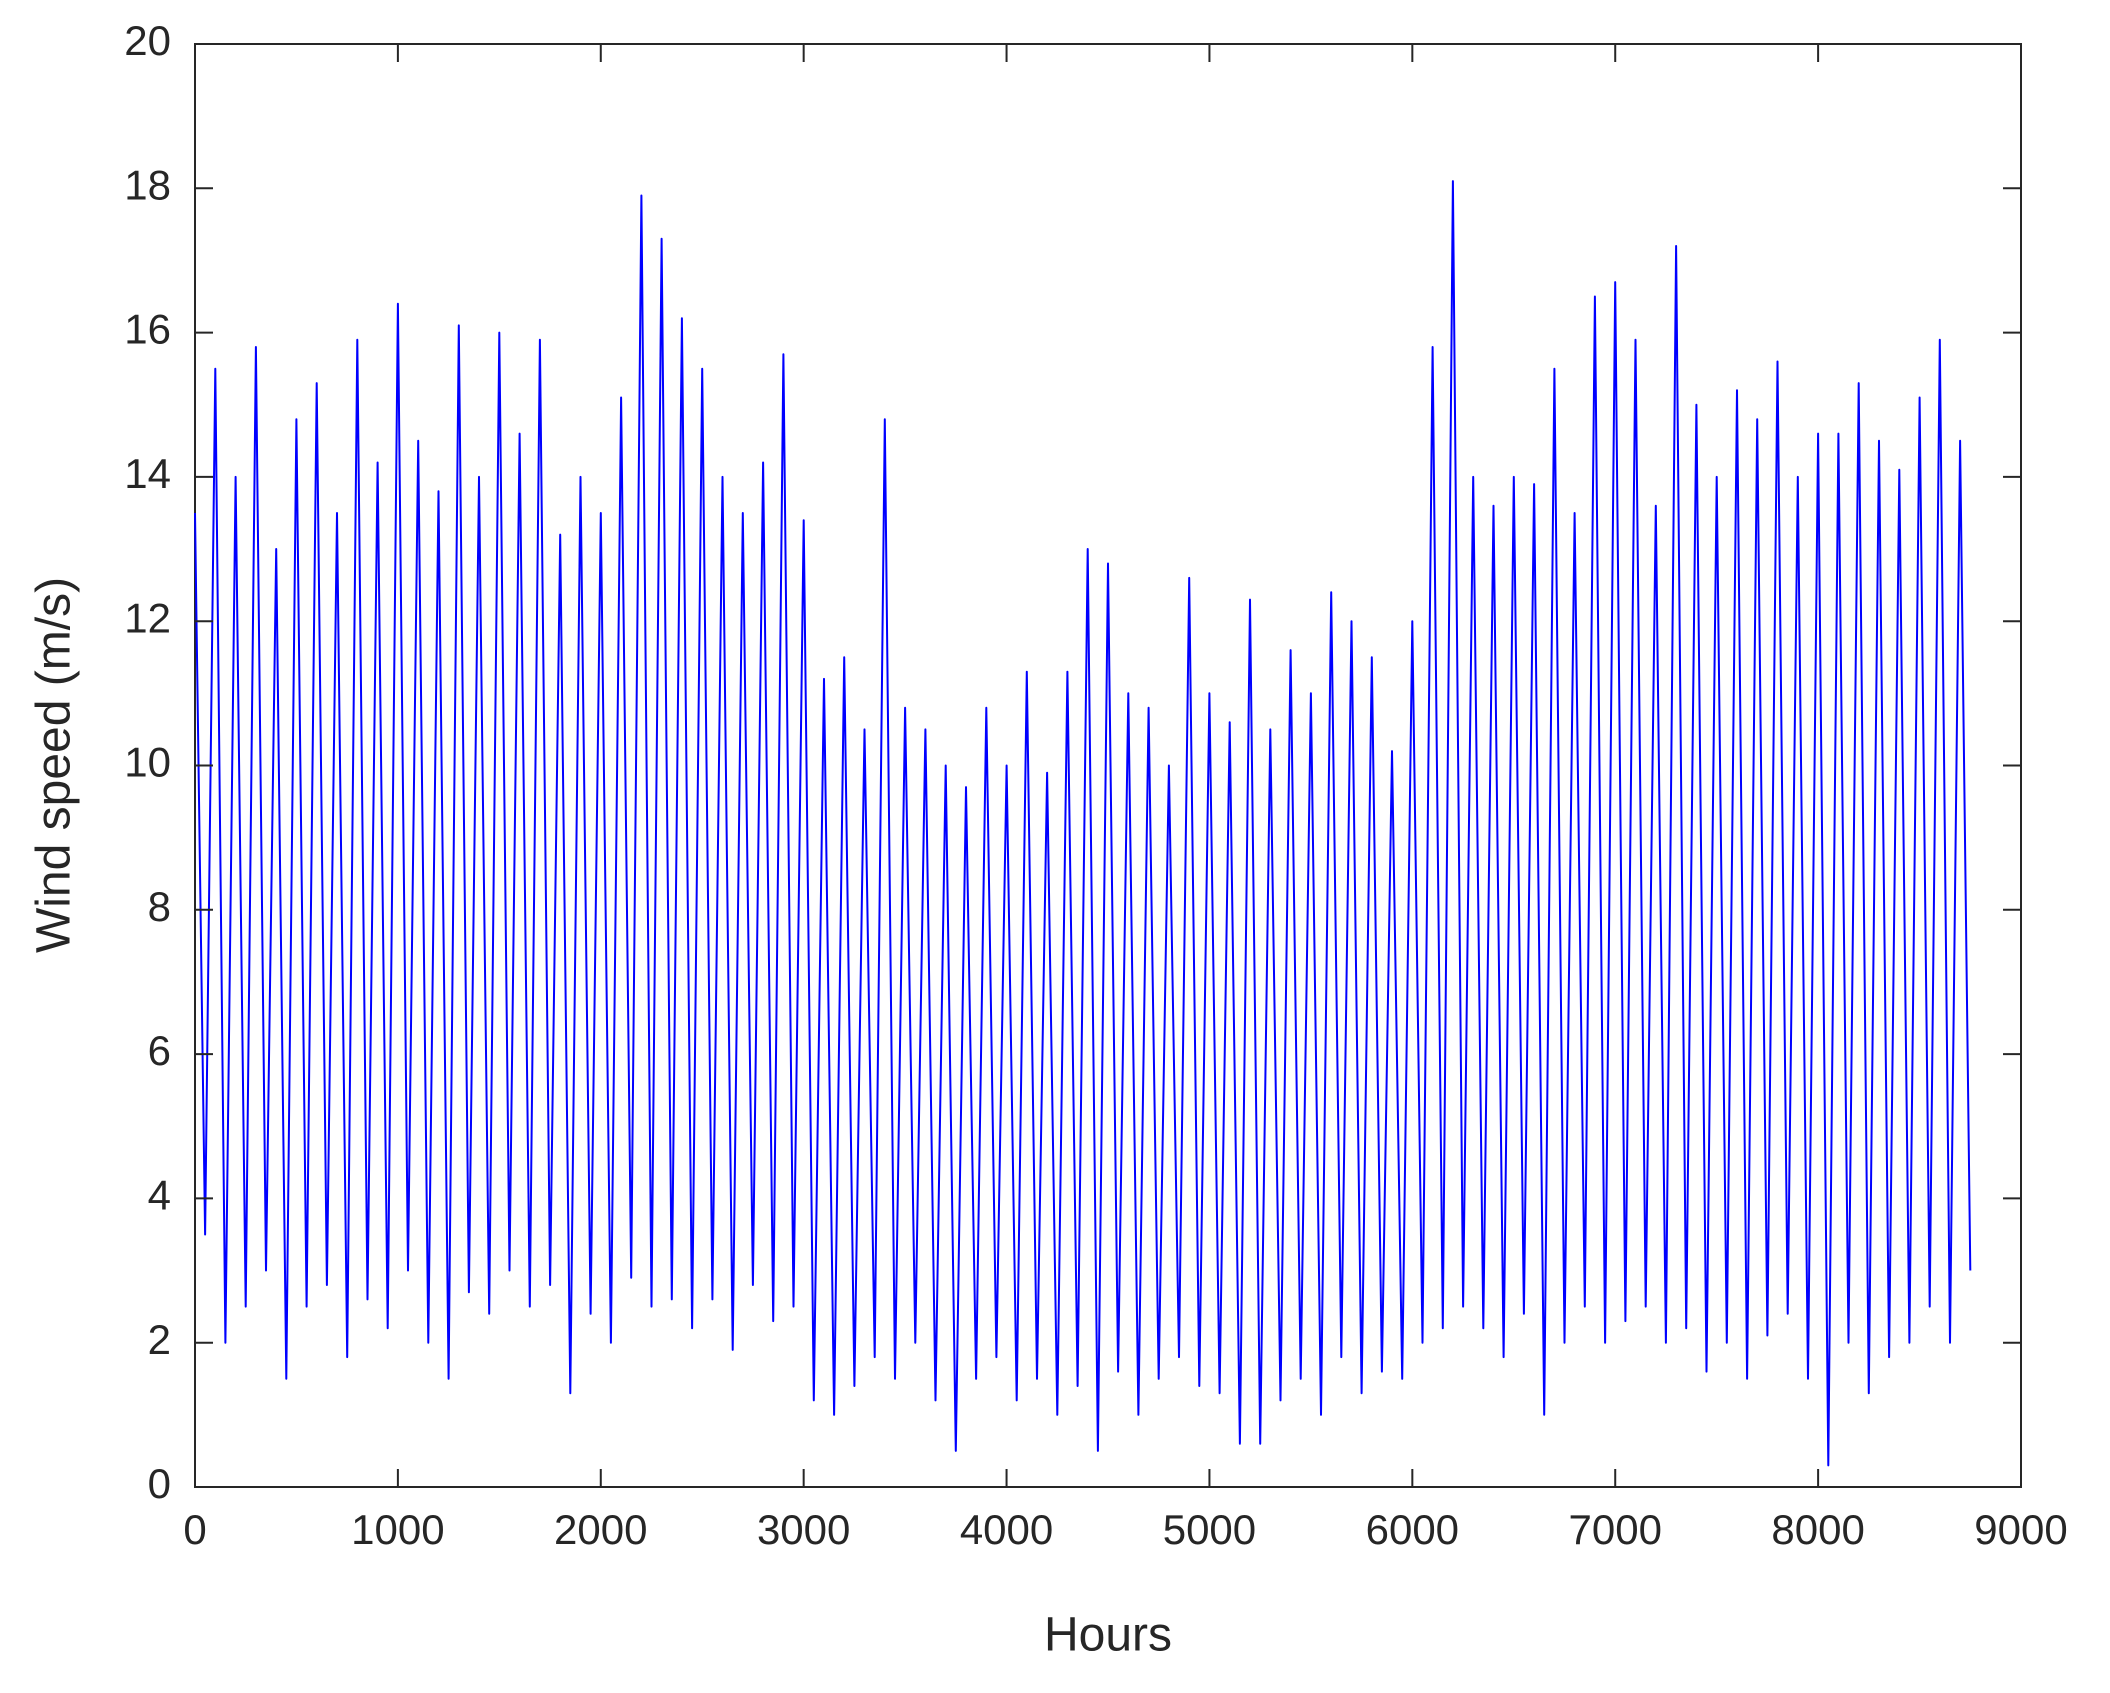 The width and height of the screenshot is (2110, 1693). I want to click on y-tick-label: 6, so click(159, 1050).